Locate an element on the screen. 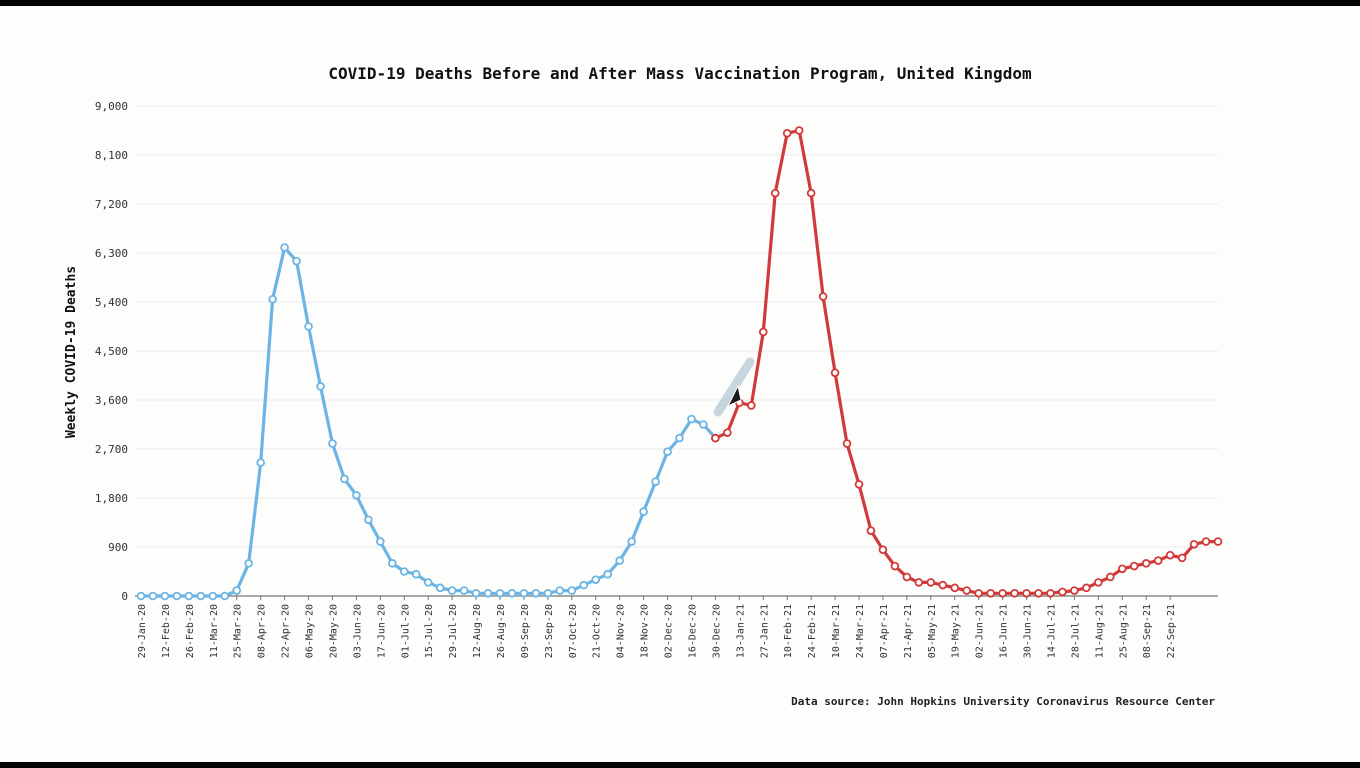 This screenshot has height=768, width=1360. x-tick-label: 13-Jan-21 is located at coordinates (740, 631).